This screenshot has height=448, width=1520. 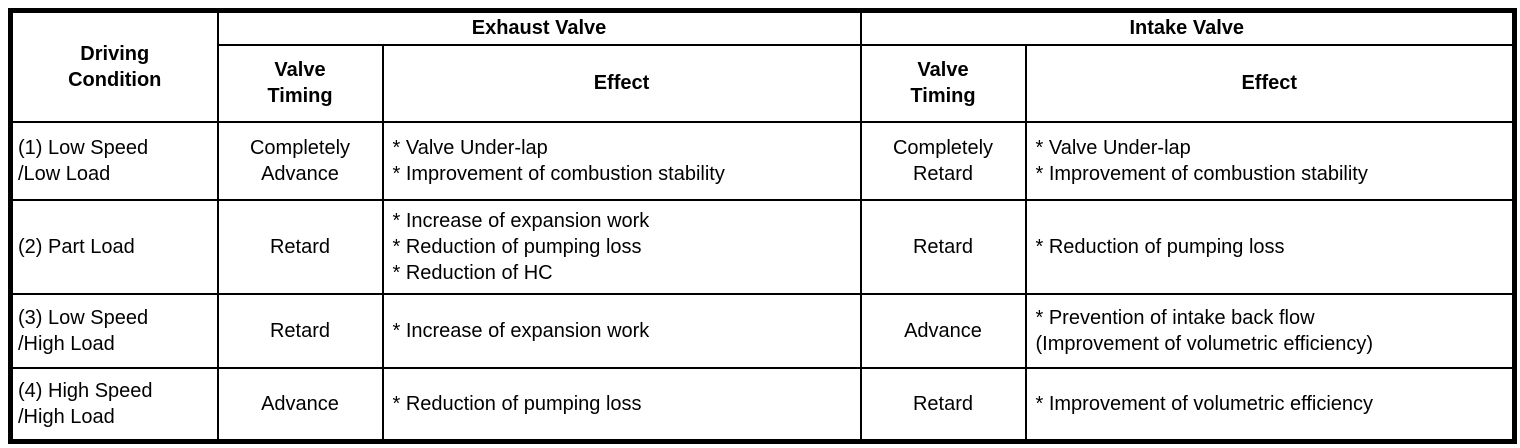 I want to click on header-exhaust-valve-group: Exhaust Valve, so click(x=539, y=27).